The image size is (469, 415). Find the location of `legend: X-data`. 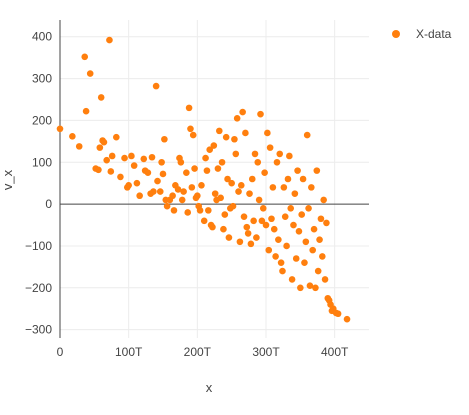

legend: X-data is located at coordinates (422, 34).